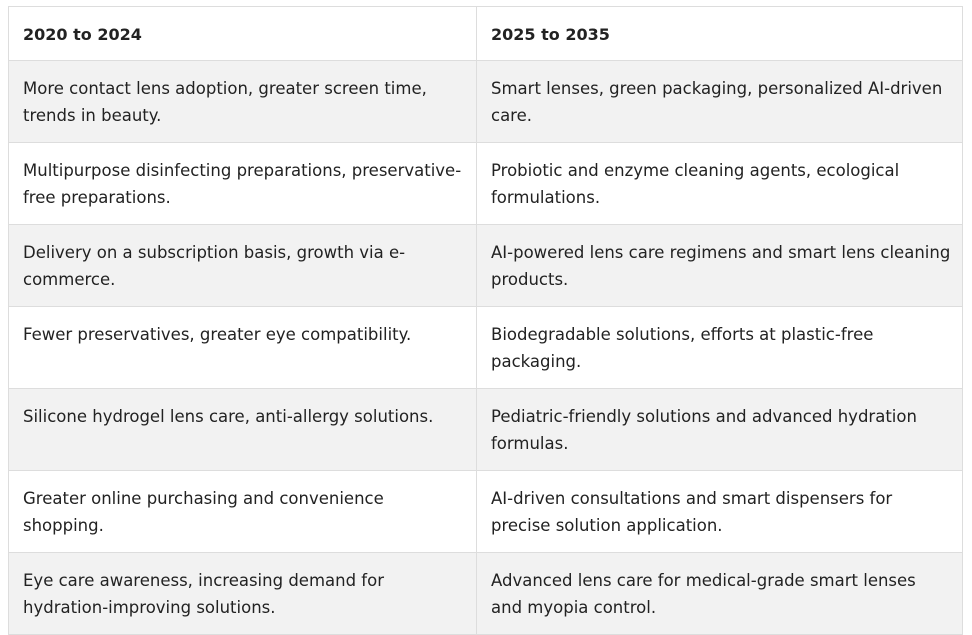 The height and width of the screenshot is (635, 972). What do you see at coordinates (719, 33) in the screenshot?
I see `header-2025-2035: 2025 to 2035` at bounding box center [719, 33].